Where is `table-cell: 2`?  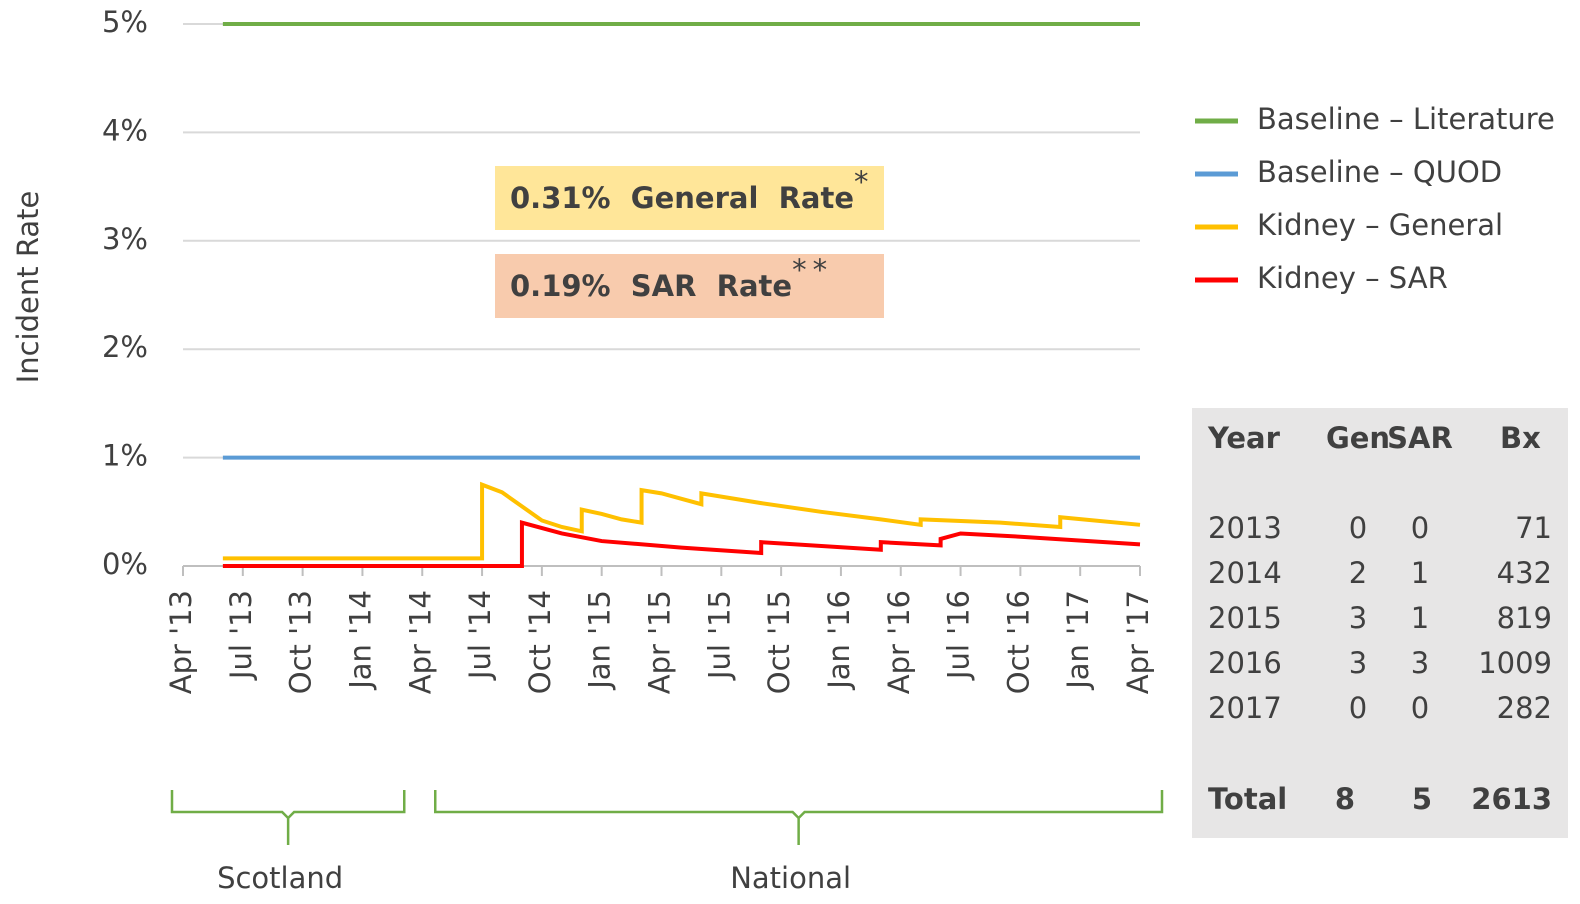
table-cell: 2 is located at coordinates (1358, 573).